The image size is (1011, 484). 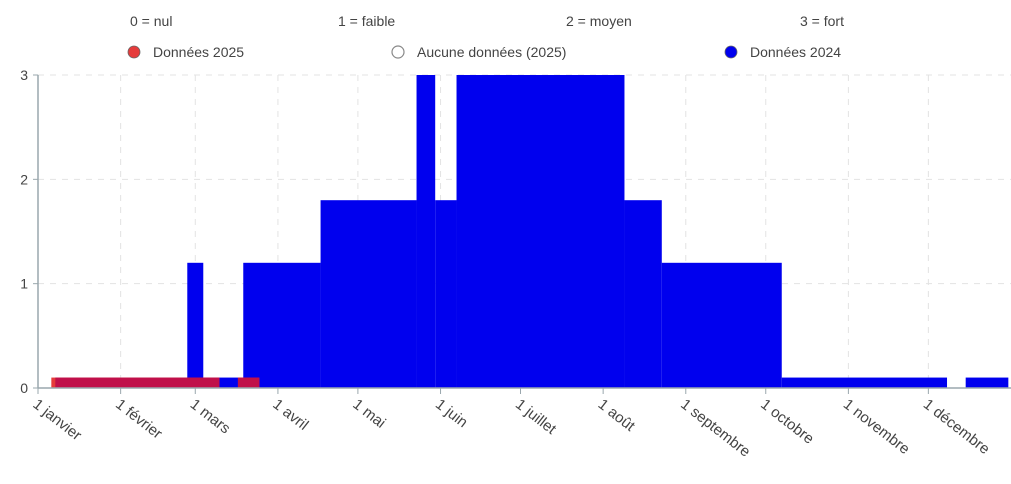 What do you see at coordinates (198, 52) in the screenshot?
I see `legend-label: Données 2025` at bounding box center [198, 52].